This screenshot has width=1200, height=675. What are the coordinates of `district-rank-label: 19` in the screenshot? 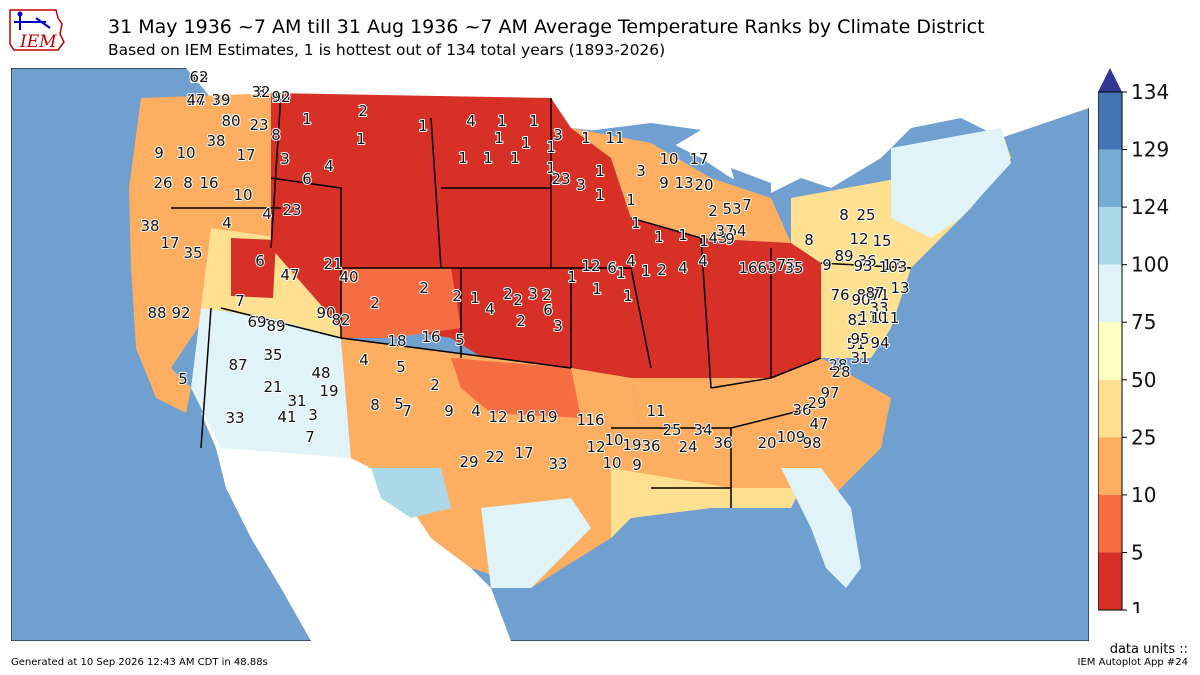 It's located at (328, 391).